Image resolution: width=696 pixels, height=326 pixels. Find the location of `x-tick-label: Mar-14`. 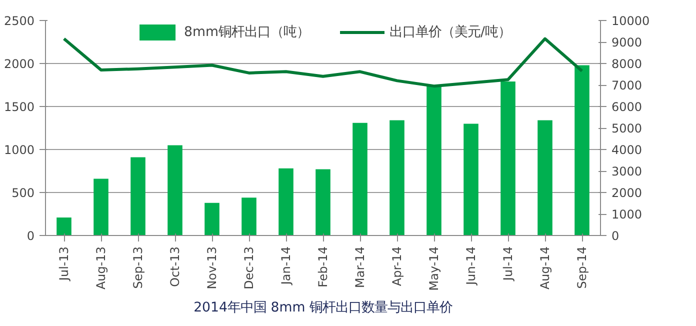

x-tick-label: Mar-14 is located at coordinates (360, 267).